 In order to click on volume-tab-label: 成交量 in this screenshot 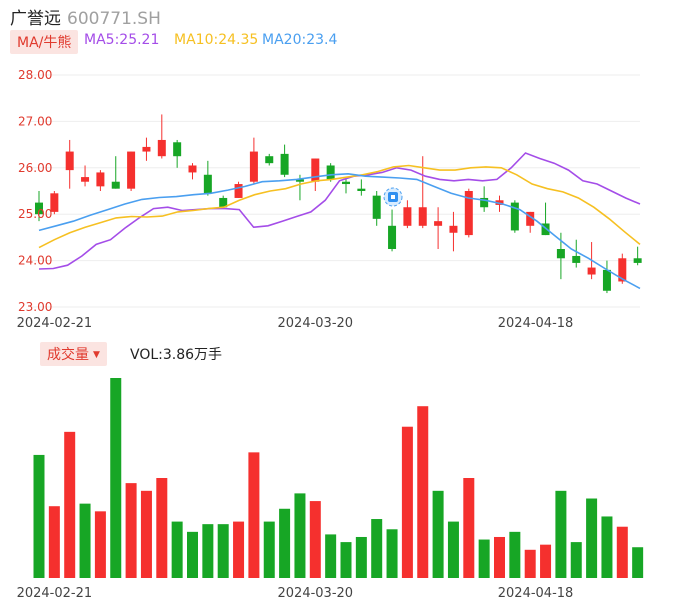, I will do `click(68, 355)`.